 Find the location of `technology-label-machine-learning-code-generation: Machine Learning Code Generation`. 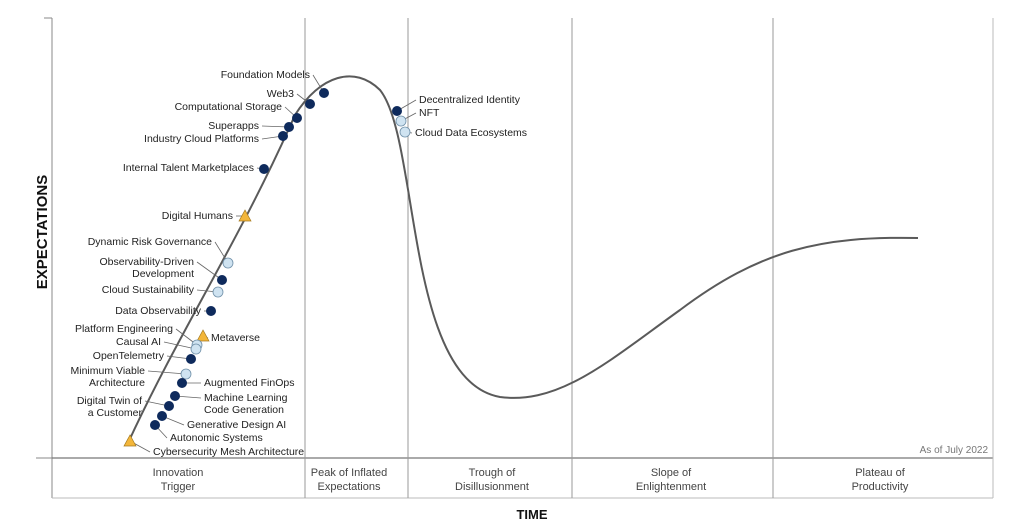

technology-label-machine-learning-code-generation: Machine Learning Code Generation is located at coordinates (246, 404).